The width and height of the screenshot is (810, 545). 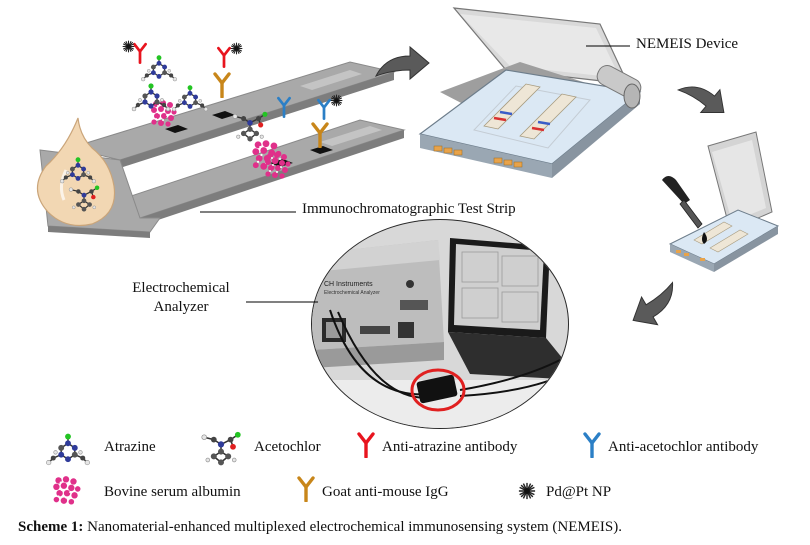 I want to click on instrument-brand: CH Instruments, so click(x=348, y=284).